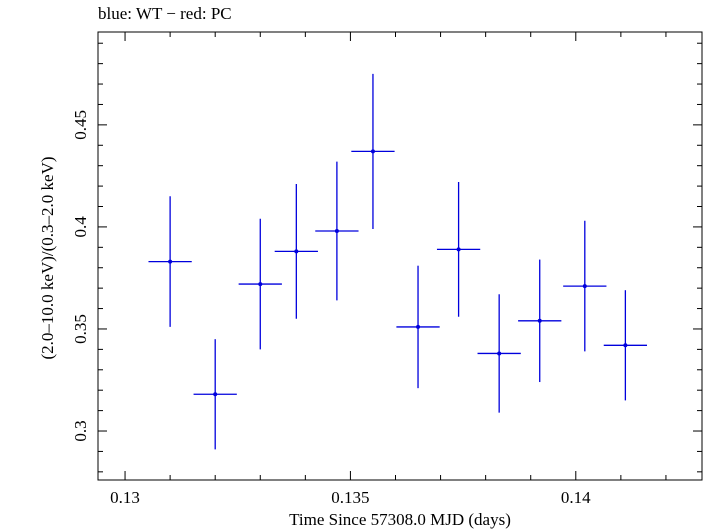  Describe the element at coordinates (576, 497) in the screenshot. I see `x-tick-label: 0.14` at that location.